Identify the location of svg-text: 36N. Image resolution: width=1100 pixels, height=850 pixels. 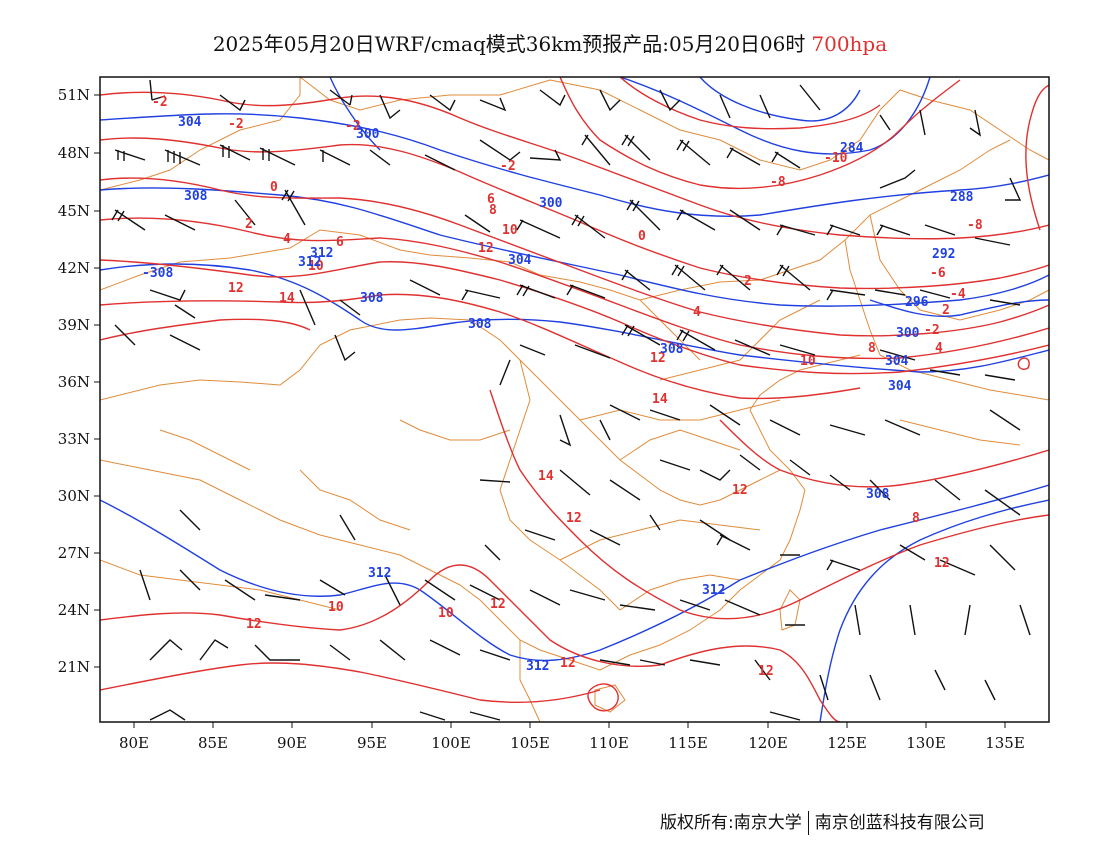
(74, 382).